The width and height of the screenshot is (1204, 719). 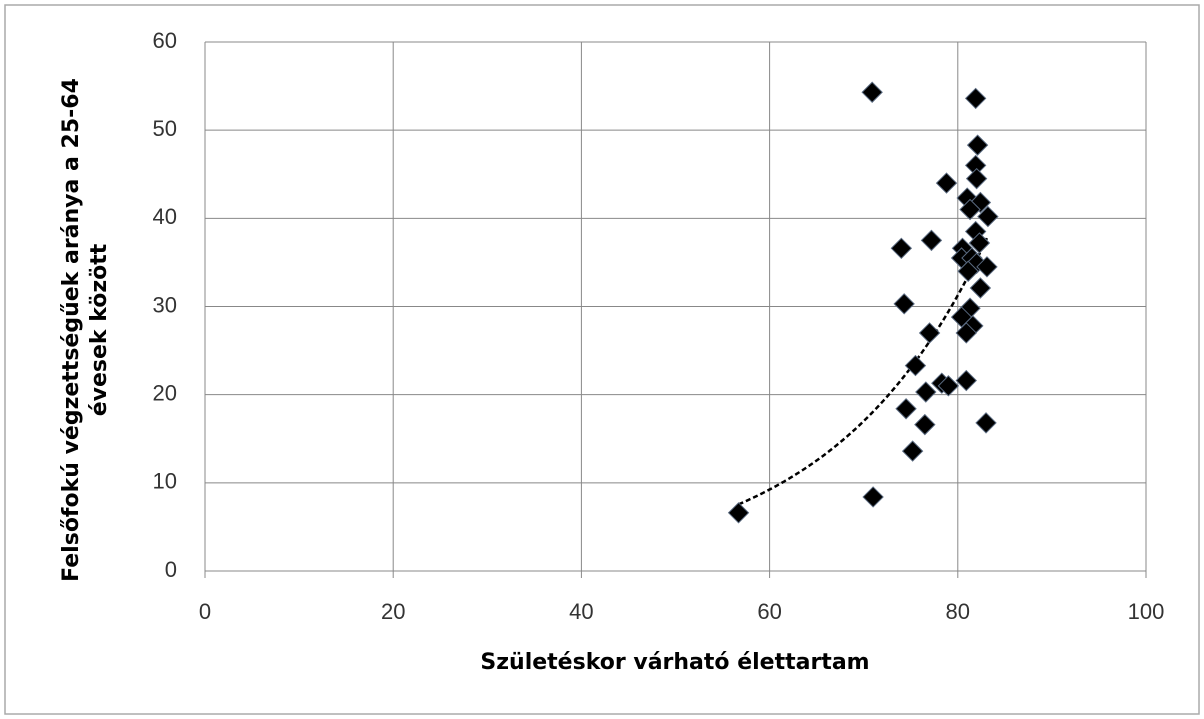 I want to click on y-tick-label: 50, so click(x=165, y=128).